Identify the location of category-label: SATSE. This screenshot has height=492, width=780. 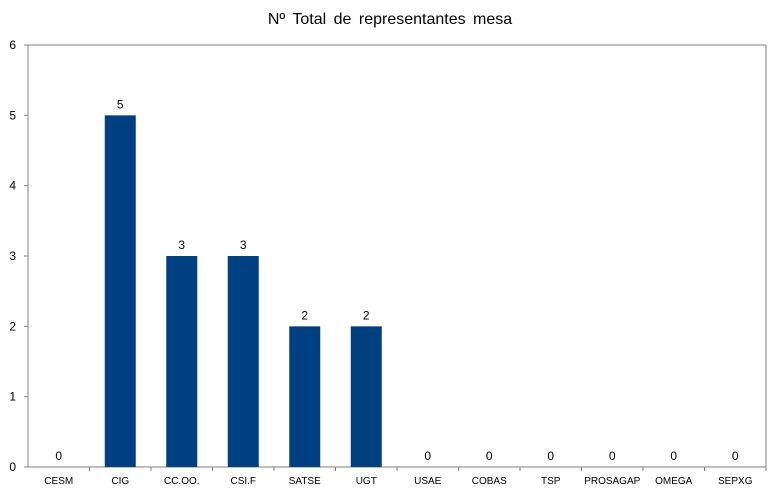
(305, 481).